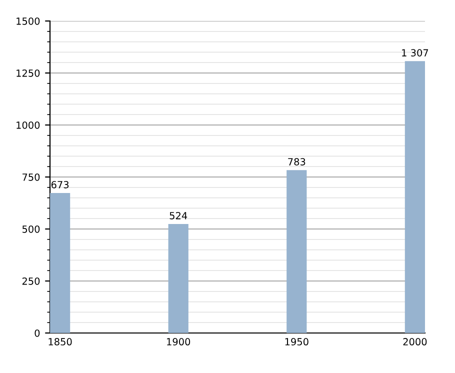 Image resolution: width=455 pixels, height=373 pixels. What do you see at coordinates (31, 229) in the screenshot?
I see `y-tick-label: 500` at bounding box center [31, 229].